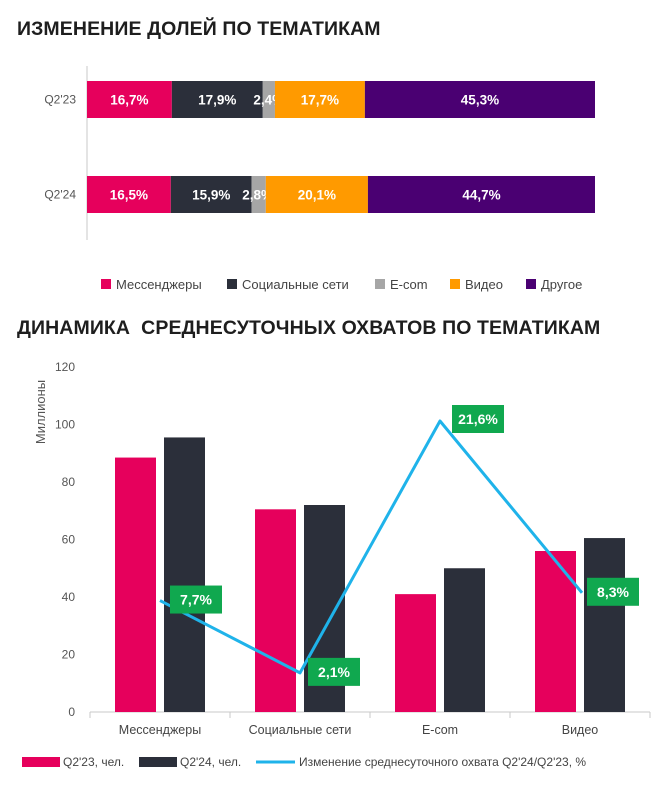 This screenshot has height=801, width=662. What do you see at coordinates (60, 100) in the screenshot?
I see `category-label: Q2'23` at bounding box center [60, 100].